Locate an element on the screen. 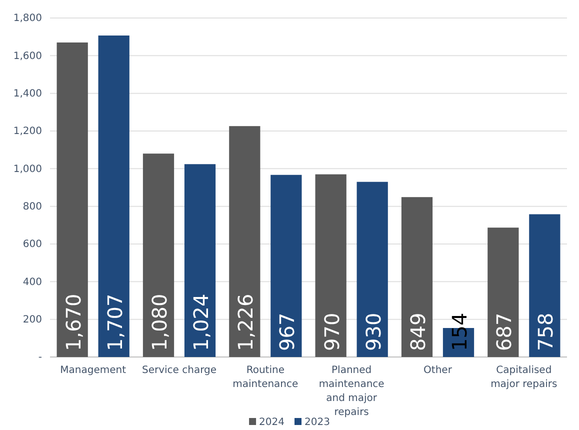 This screenshot has width=579, height=430. data-label: 967 is located at coordinates (287, 331).